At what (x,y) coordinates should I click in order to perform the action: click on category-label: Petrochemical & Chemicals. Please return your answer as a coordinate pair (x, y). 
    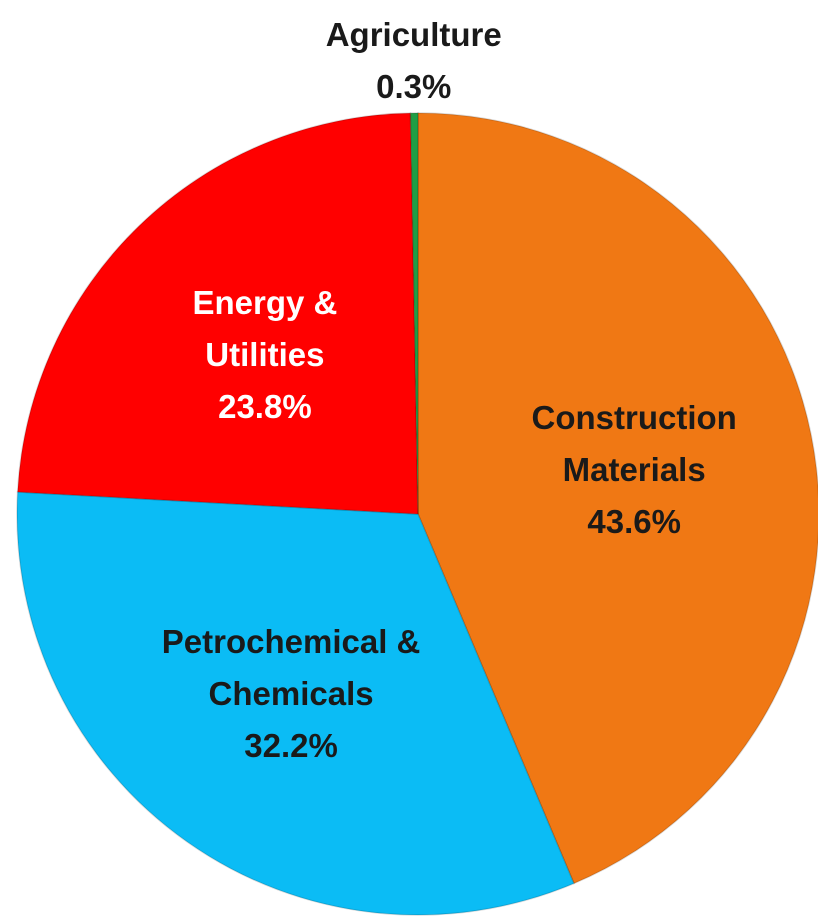
    Looking at the image, I should click on (291, 668).